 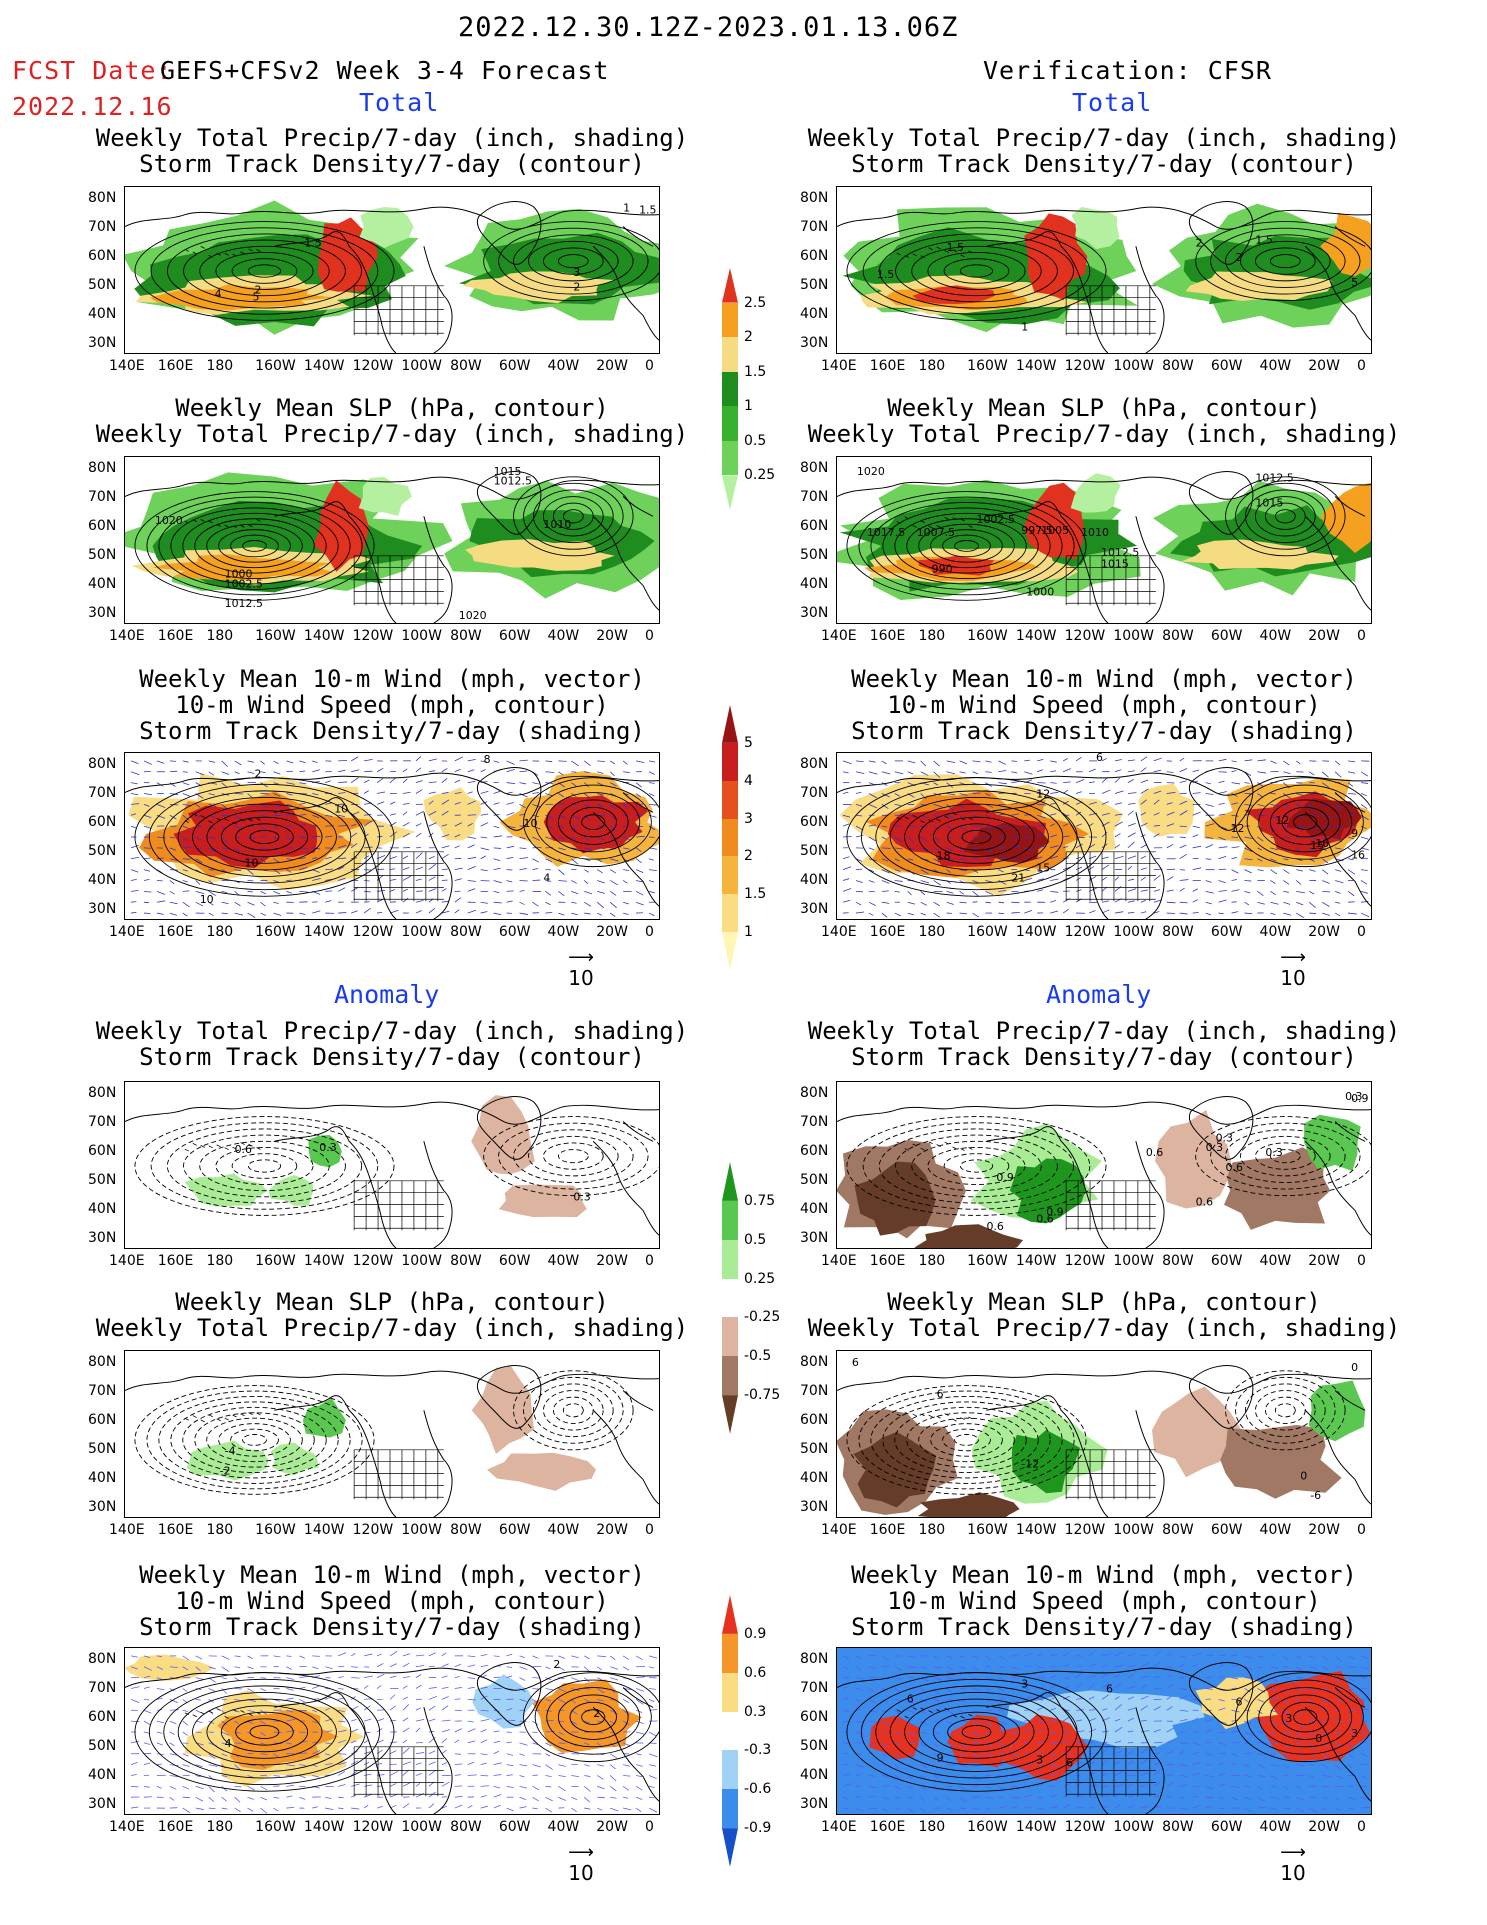 I want to click on contour-label: 0.6, so click(x=1044, y=1218).